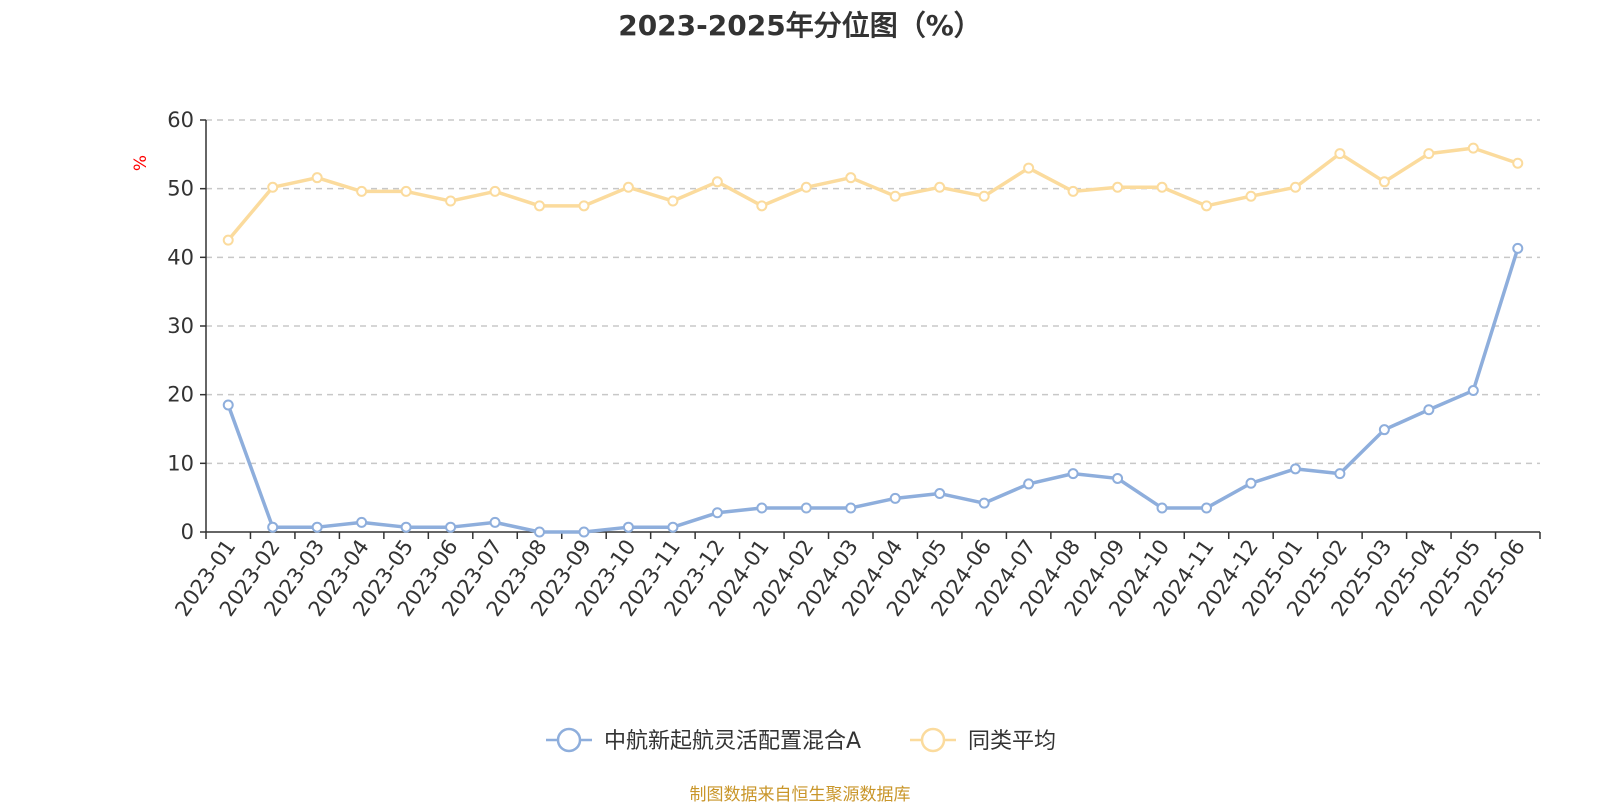  I want to click on y-tick-label: 0, so click(187, 532).